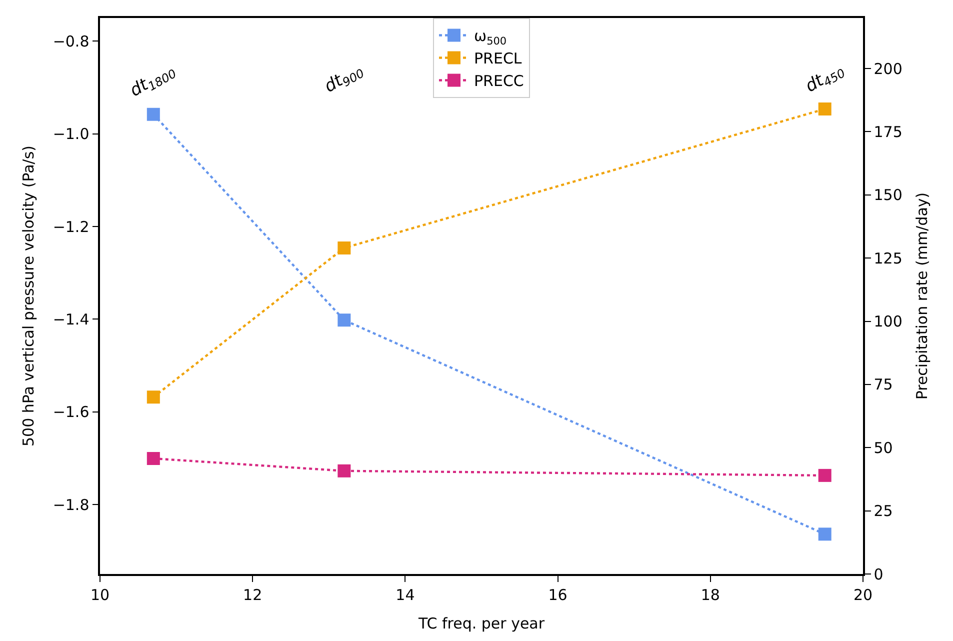 This screenshot has width=953, height=641. Describe the element at coordinates (883, 511) in the screenshot. I see `y2-tick-label: 25` at that location.